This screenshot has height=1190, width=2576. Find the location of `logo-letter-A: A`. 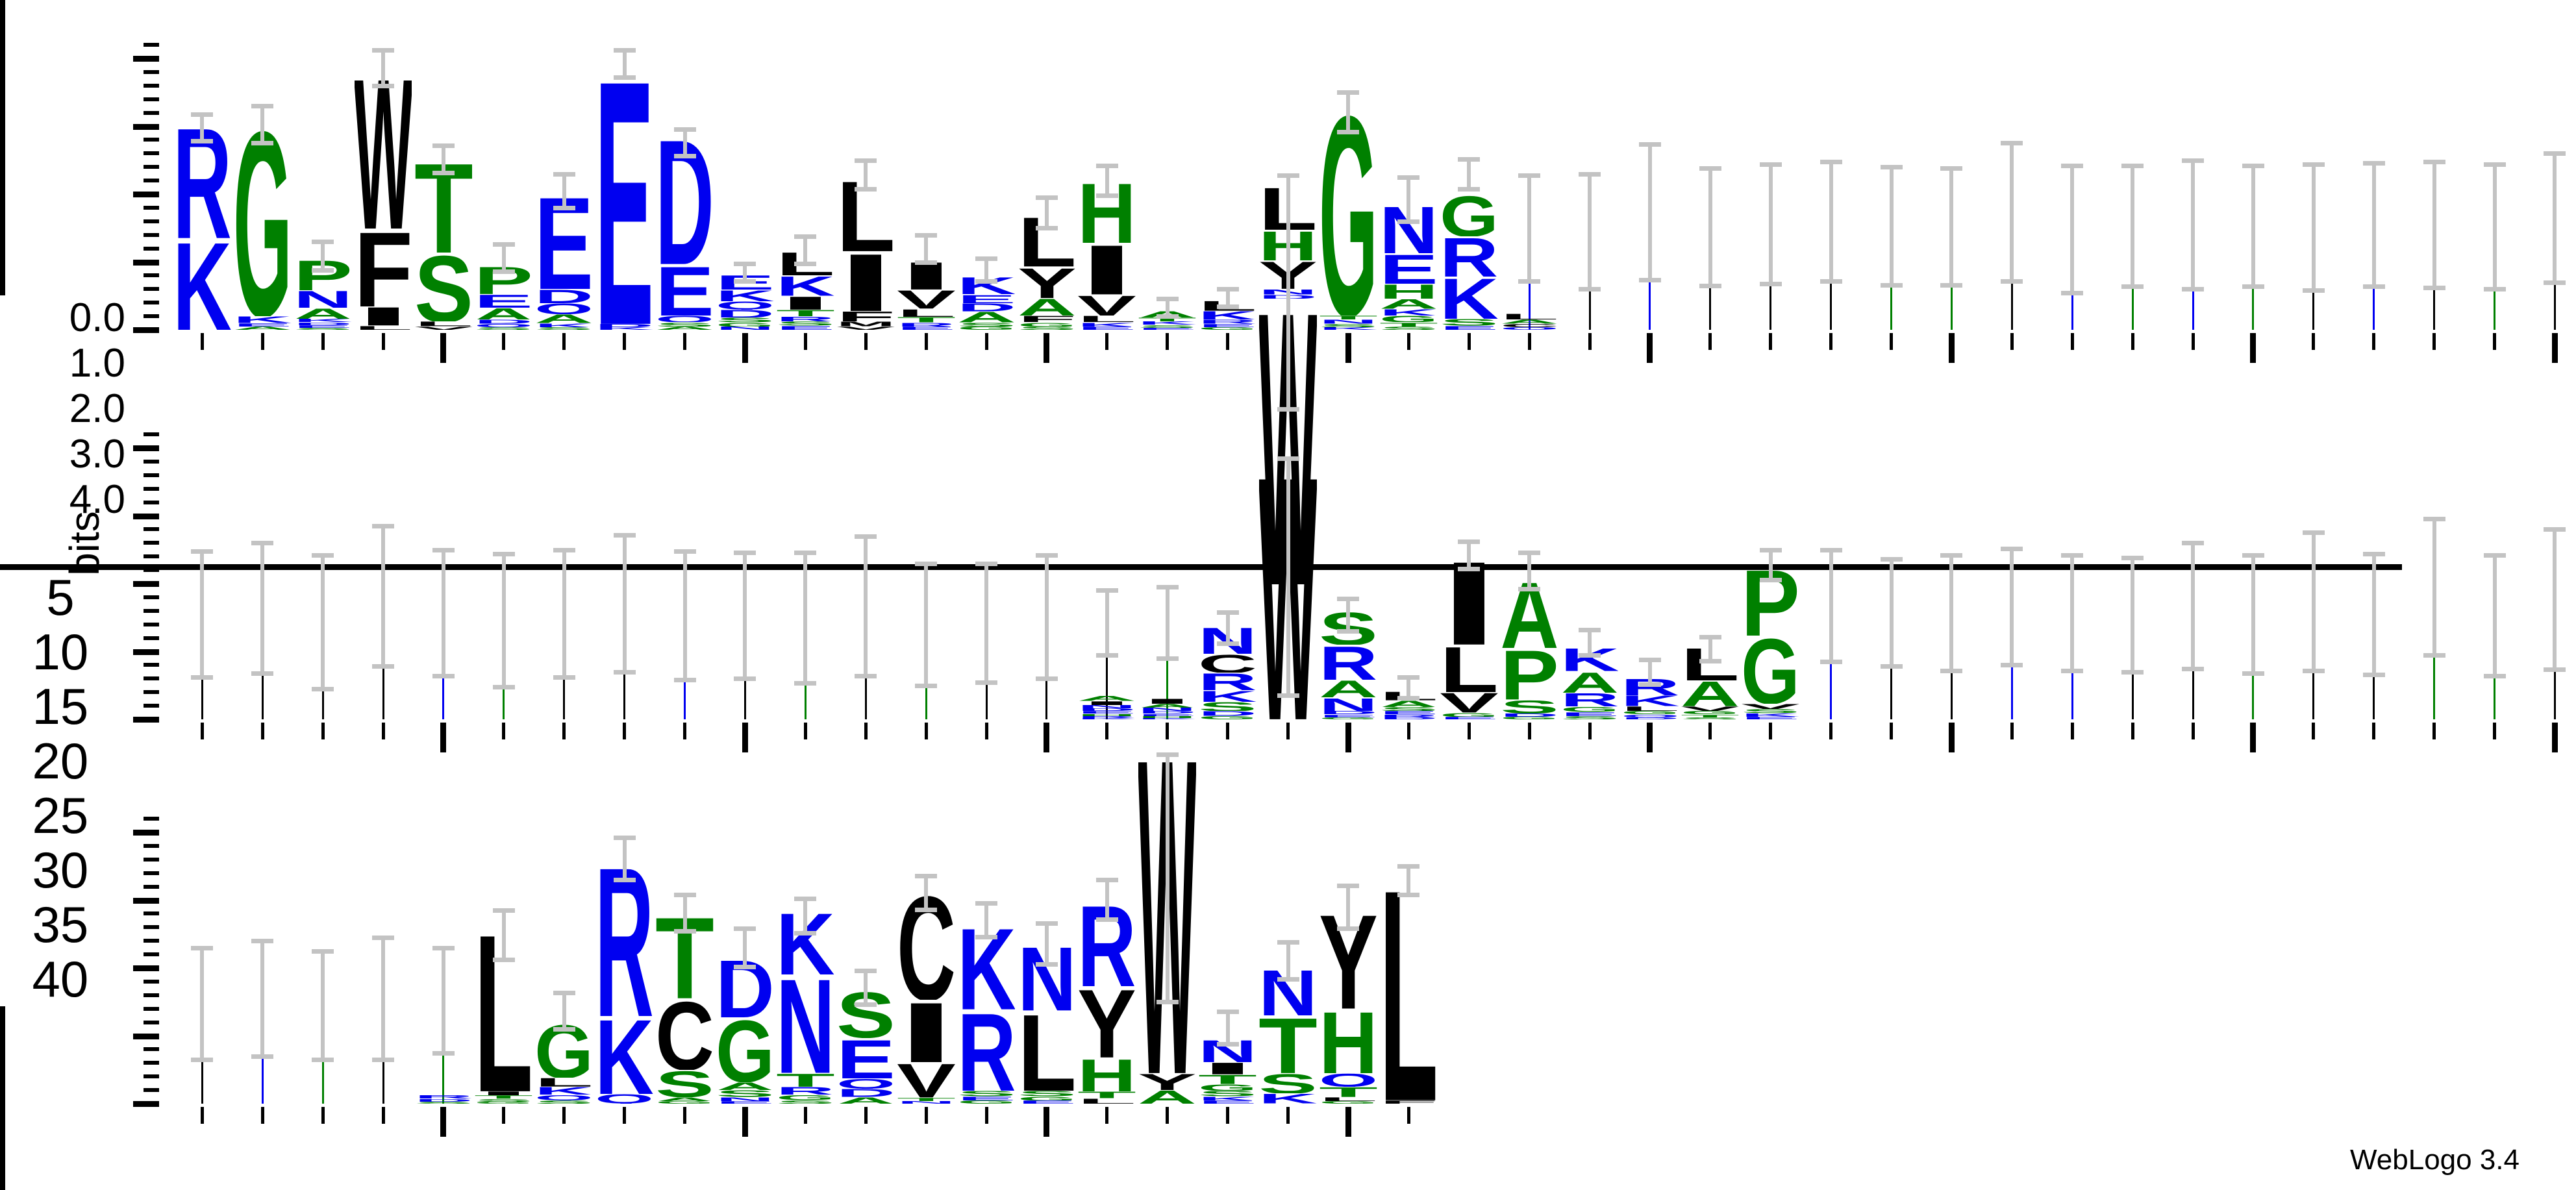

logo-letter-A: A is located at coordinates (1409, 704).